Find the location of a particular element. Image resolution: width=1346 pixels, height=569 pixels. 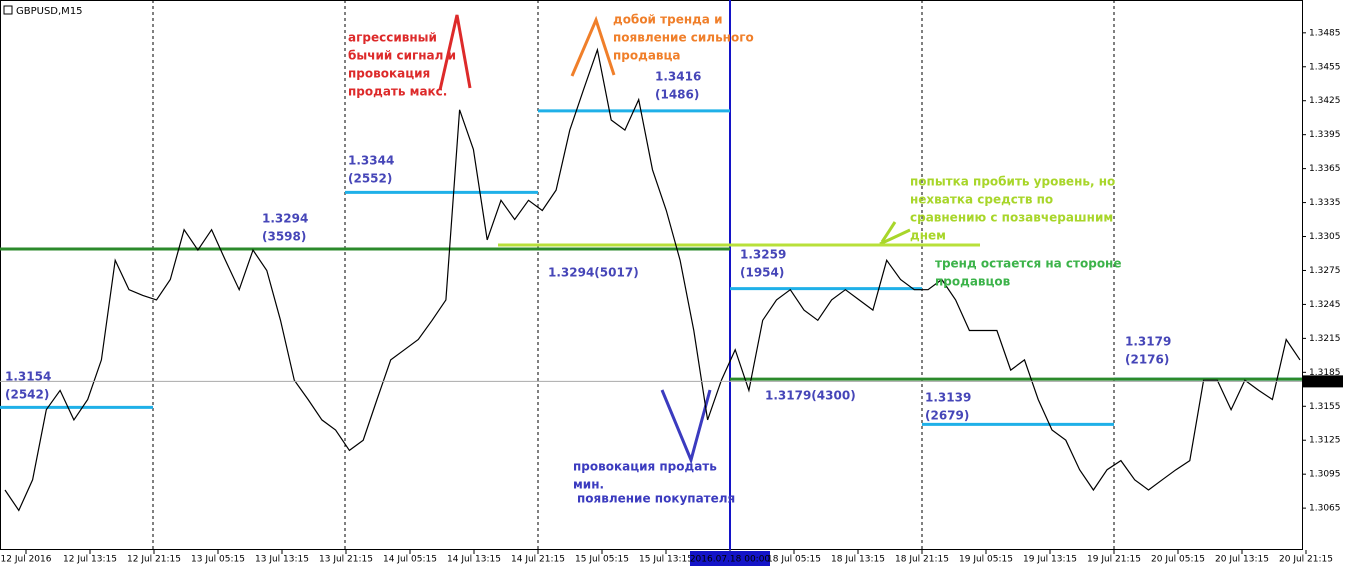

x-tick-label: 20 Jul 05:15 is located at coordinates (1178, 560).